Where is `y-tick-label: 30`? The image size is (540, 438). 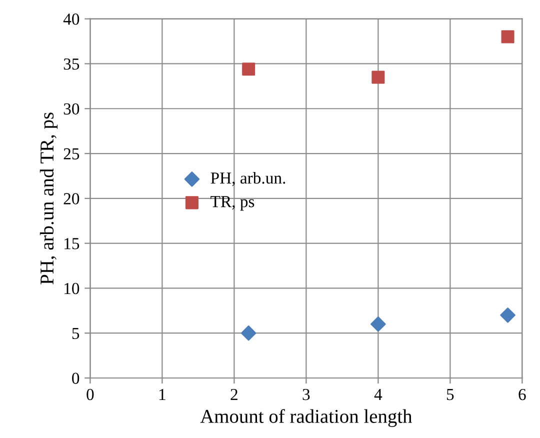
y-tick-label: 30 is located at coordinates (72, 109).